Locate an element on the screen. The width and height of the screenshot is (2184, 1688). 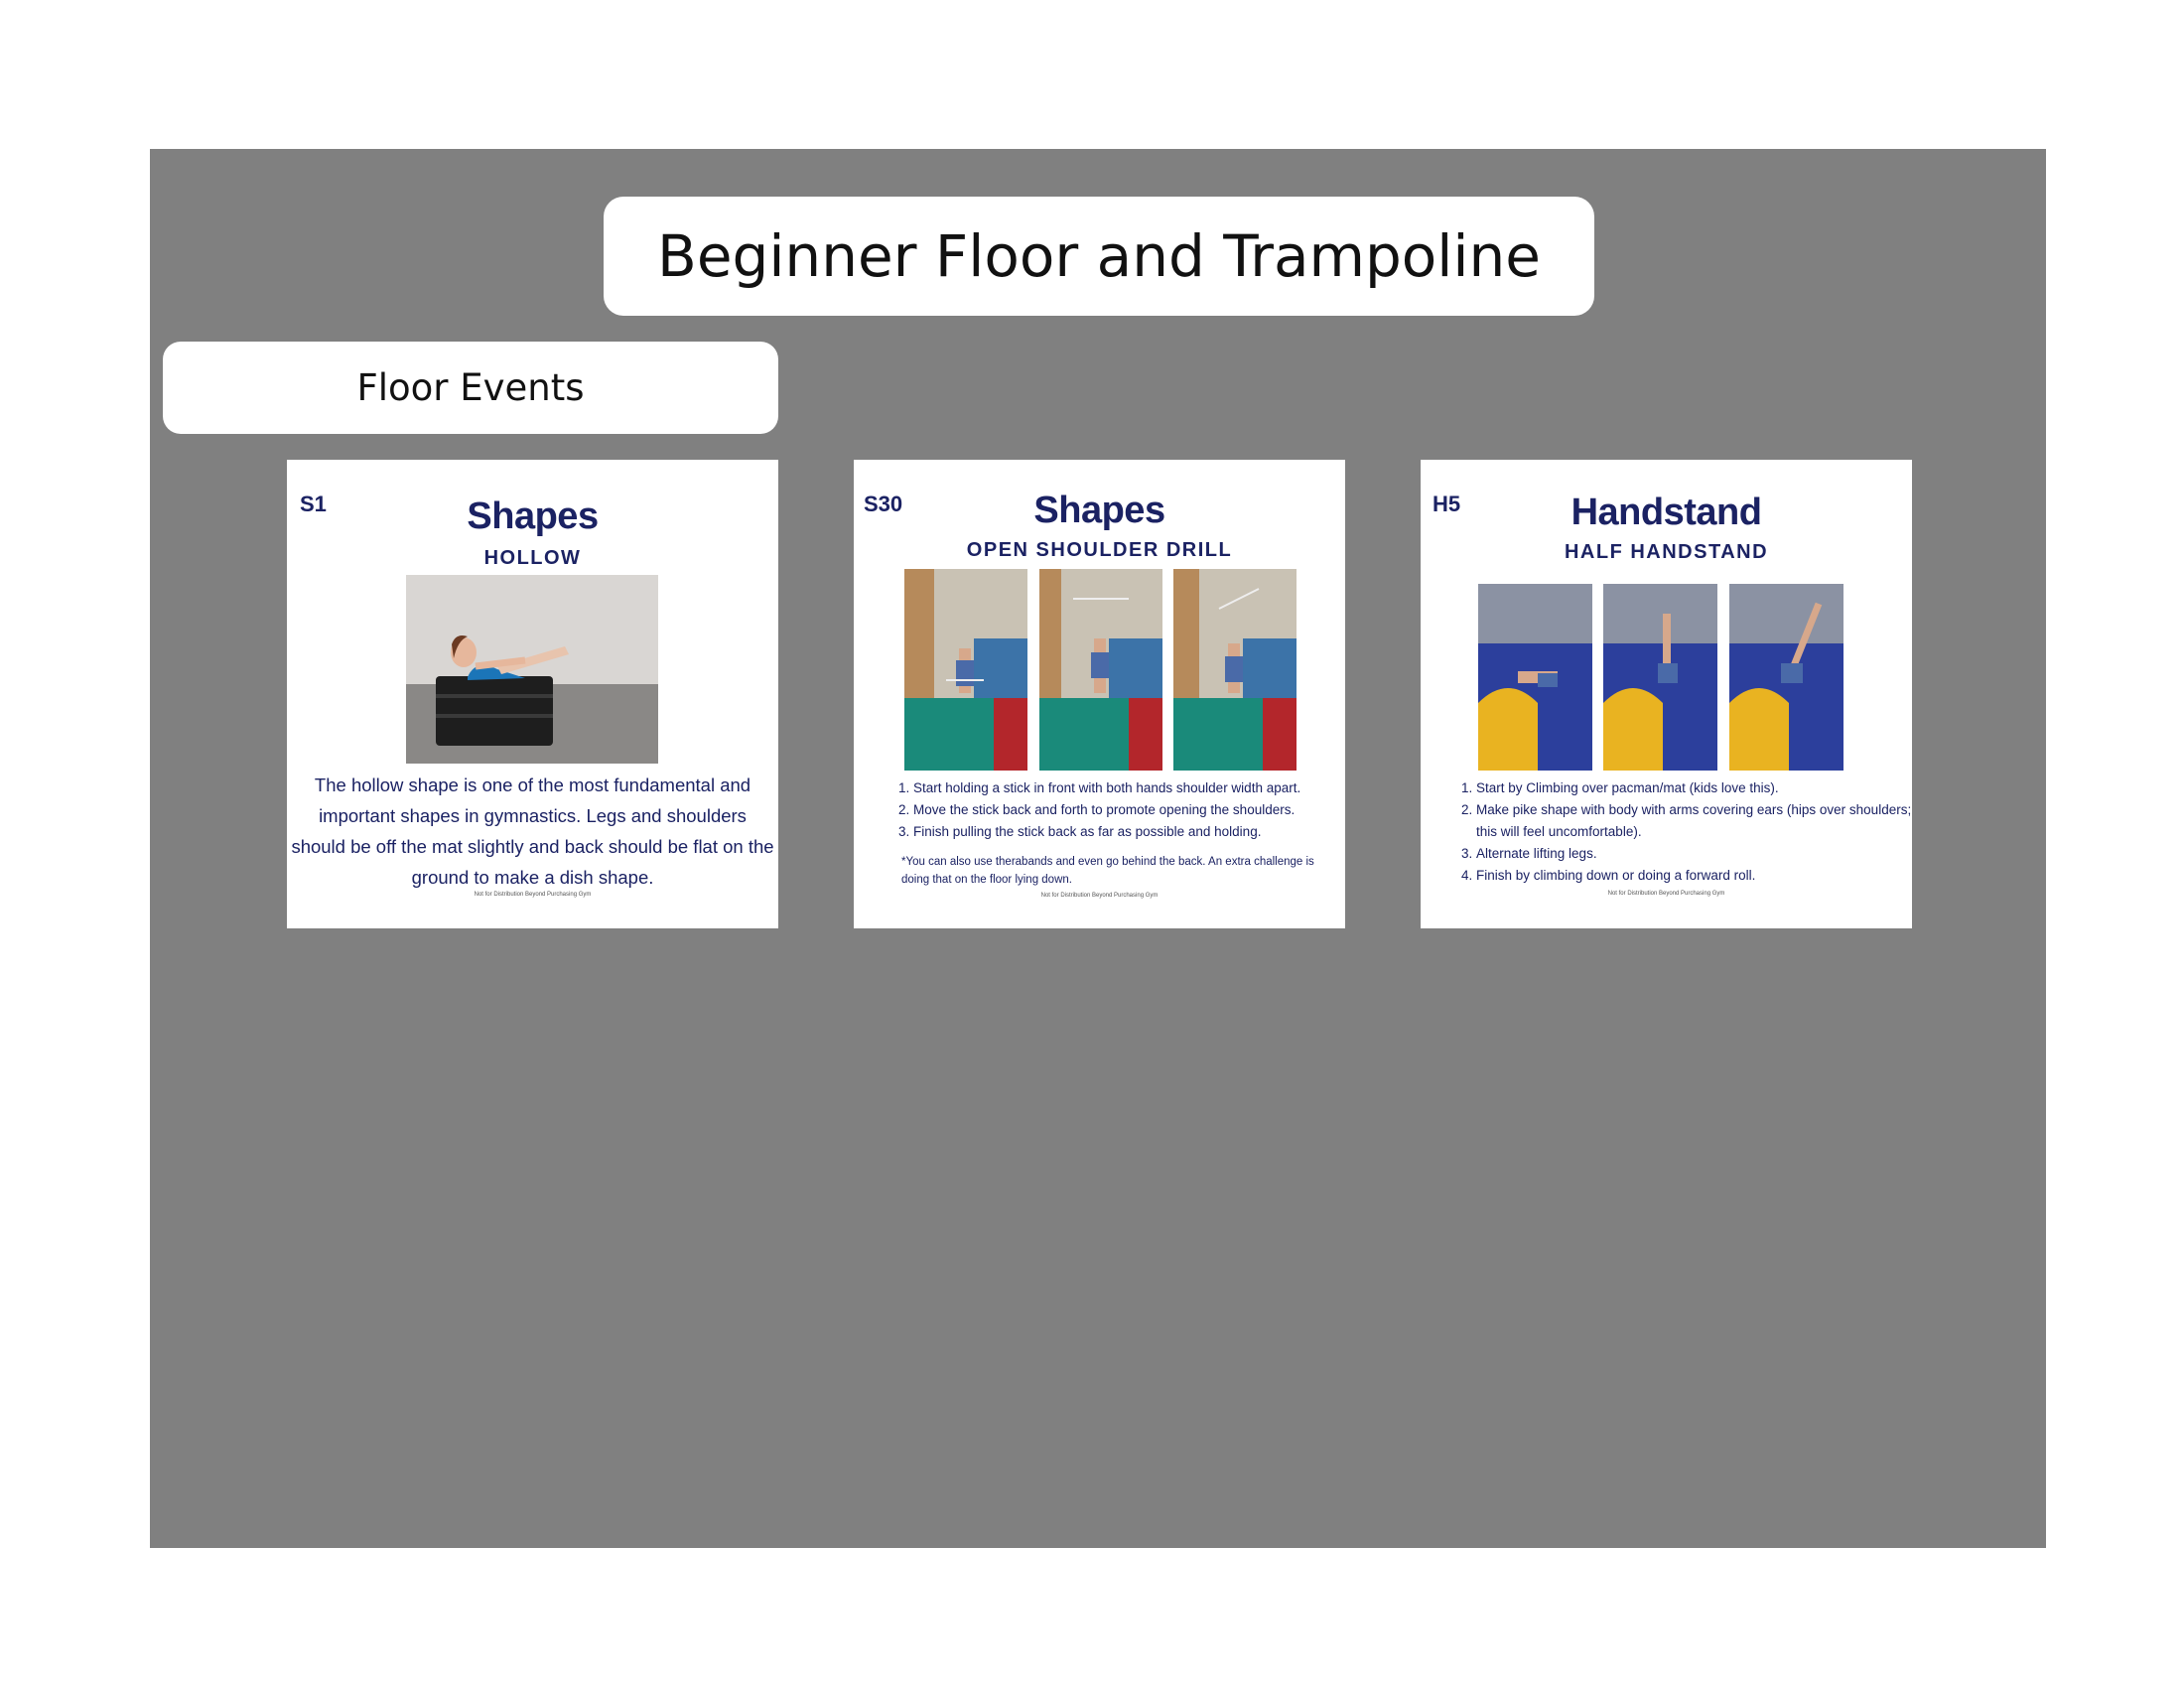
page-title: Beginner Floor and Trampoline is located at coordinates (1099, 256).